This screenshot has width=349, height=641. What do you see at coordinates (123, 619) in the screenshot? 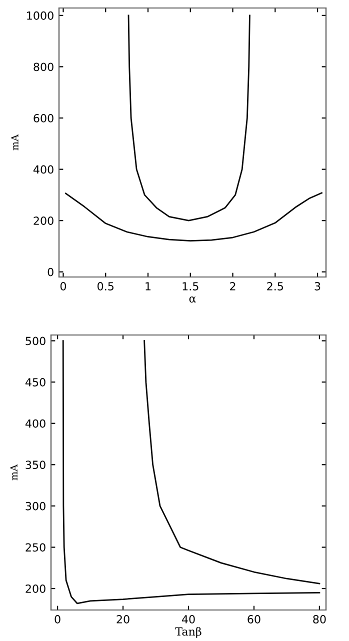
I see `x-tick-label: 20` at bounding box center [123, 619].